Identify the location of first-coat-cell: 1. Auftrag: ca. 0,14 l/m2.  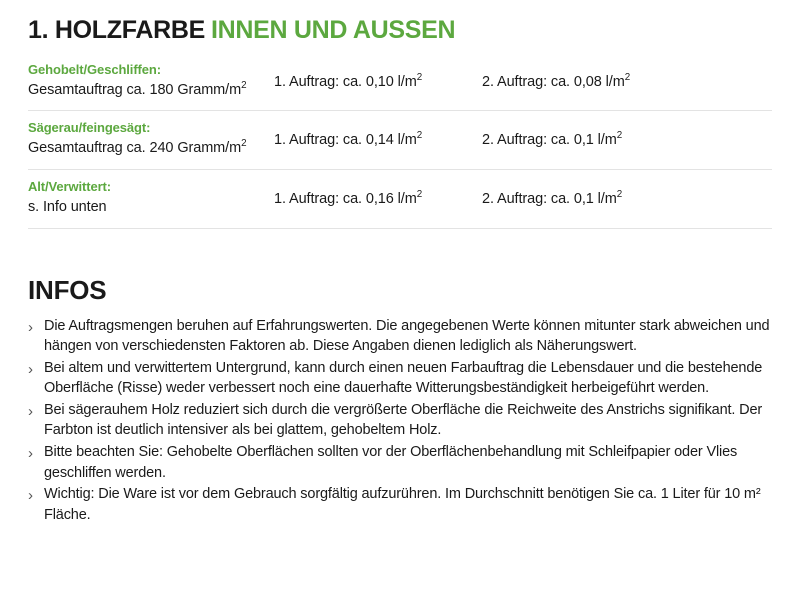
(378, 134).